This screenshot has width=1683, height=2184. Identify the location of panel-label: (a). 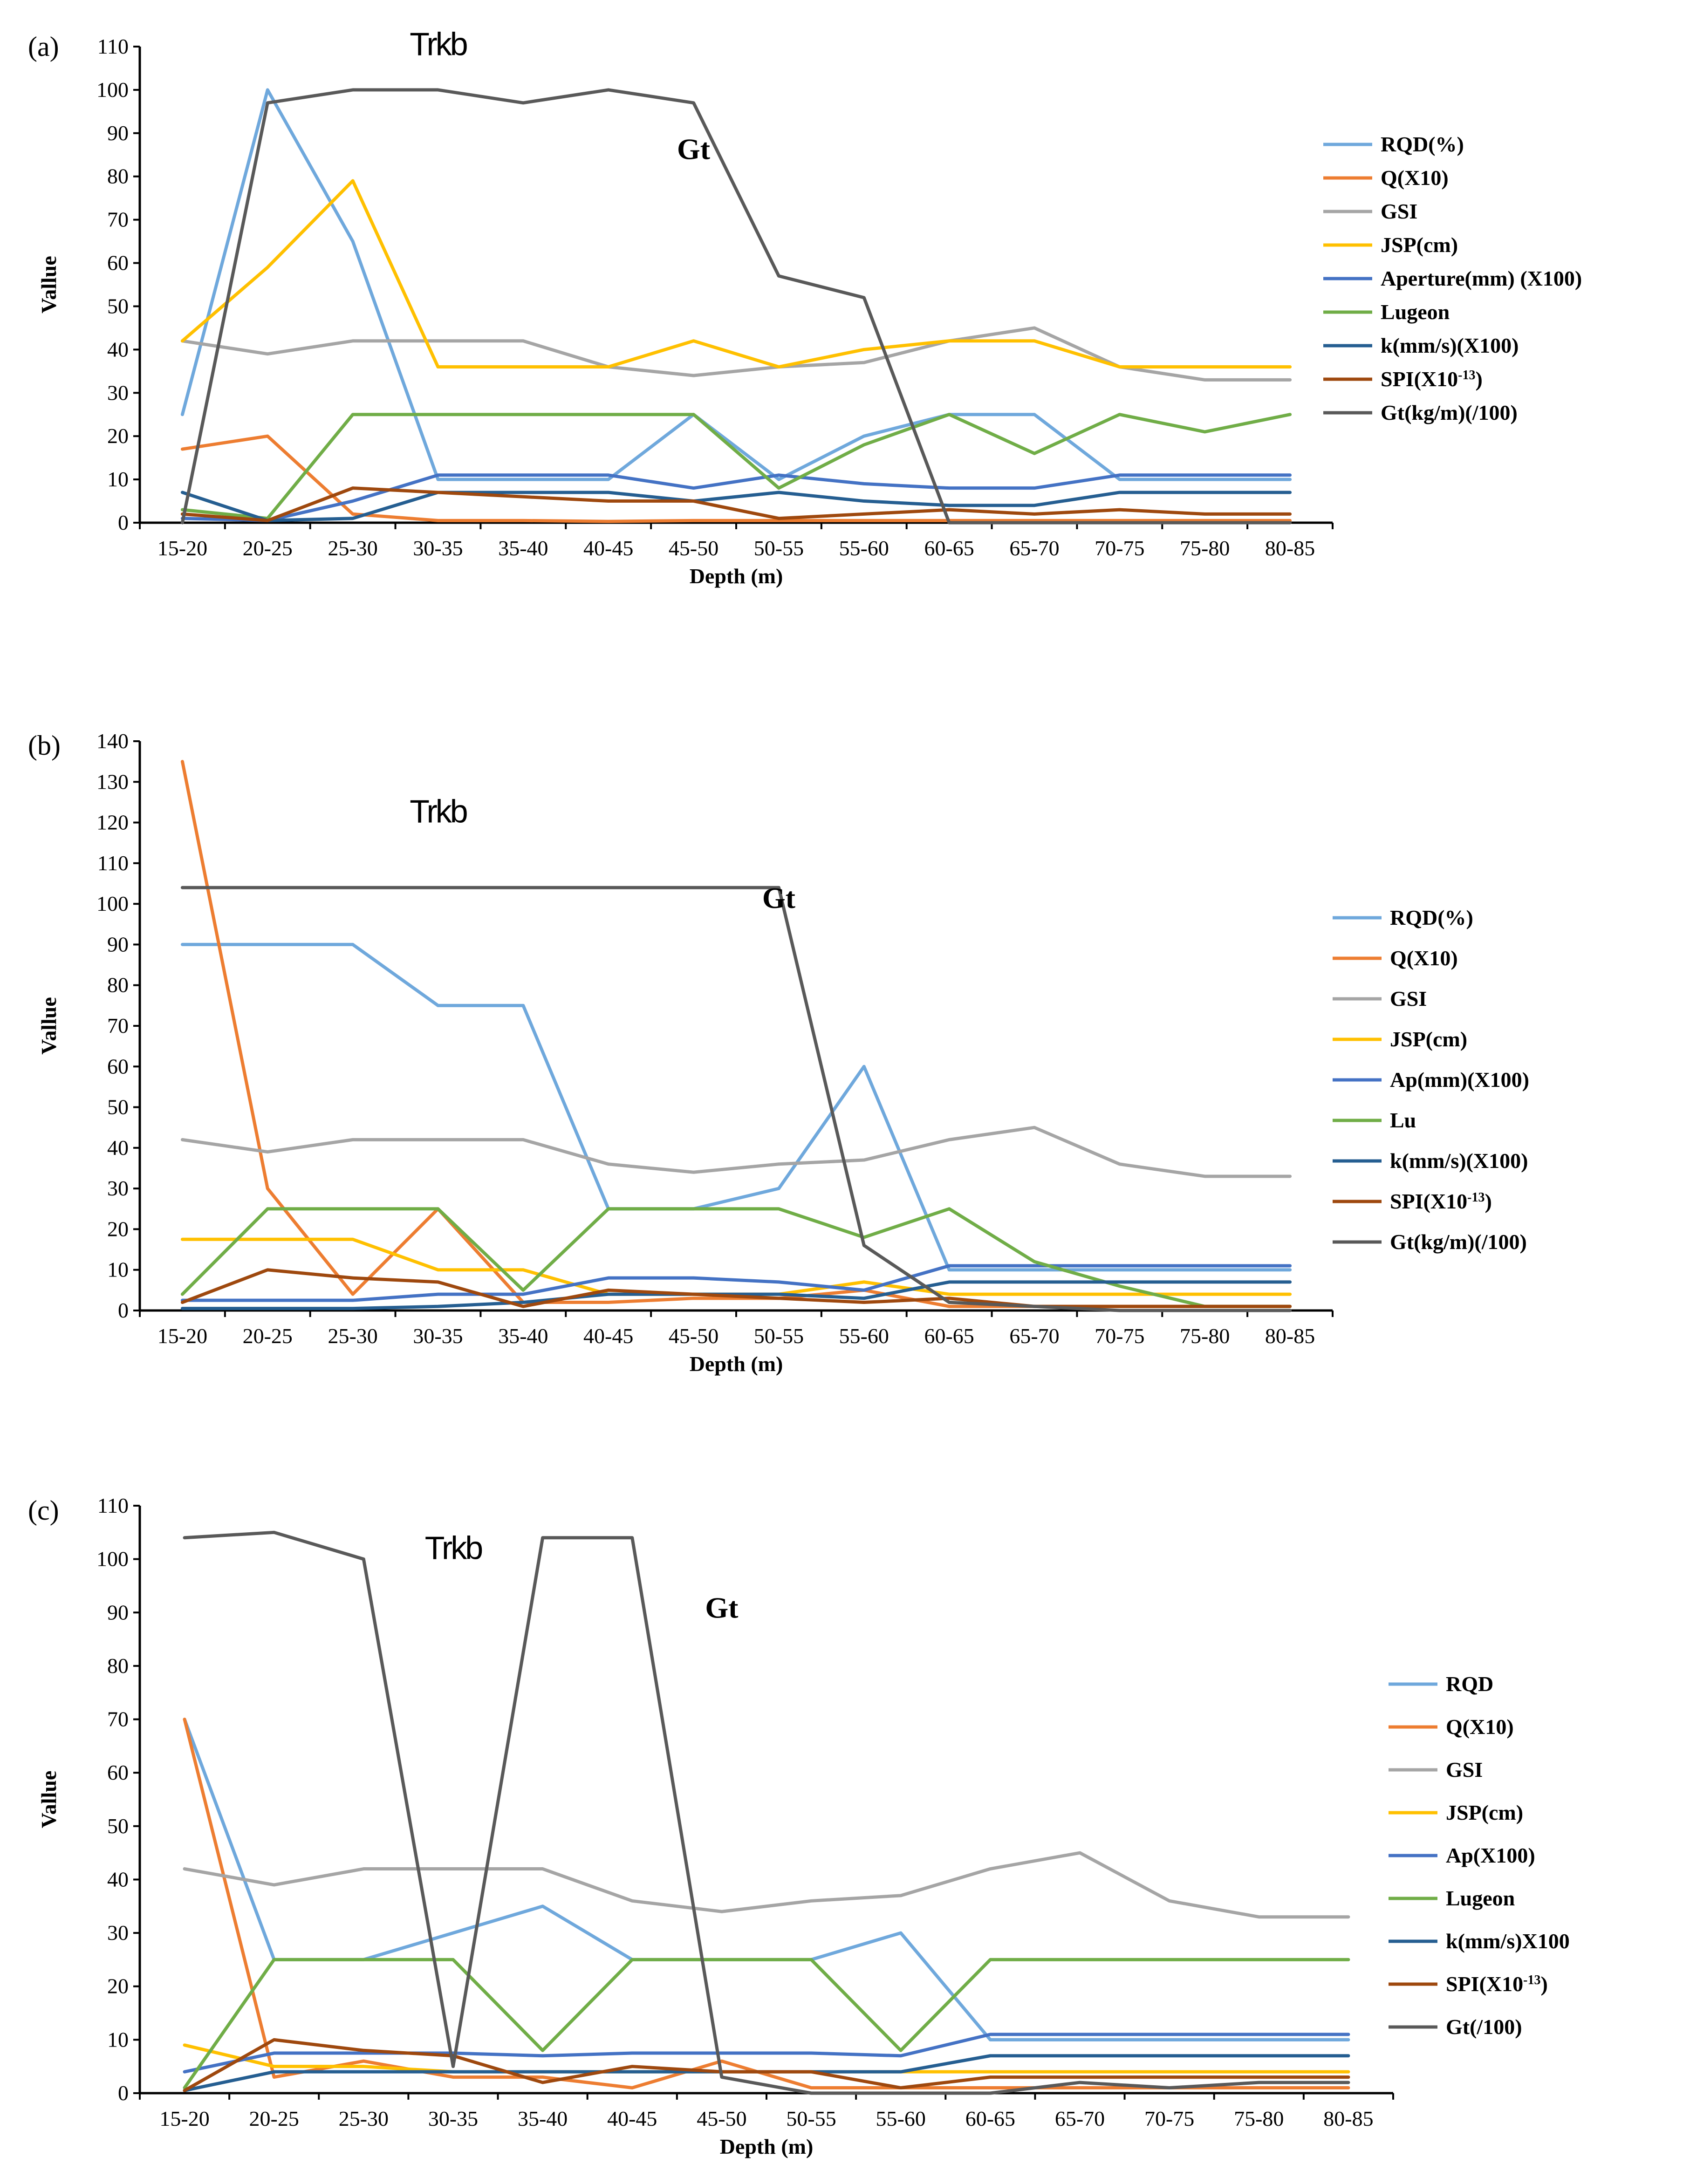
(43, 46).